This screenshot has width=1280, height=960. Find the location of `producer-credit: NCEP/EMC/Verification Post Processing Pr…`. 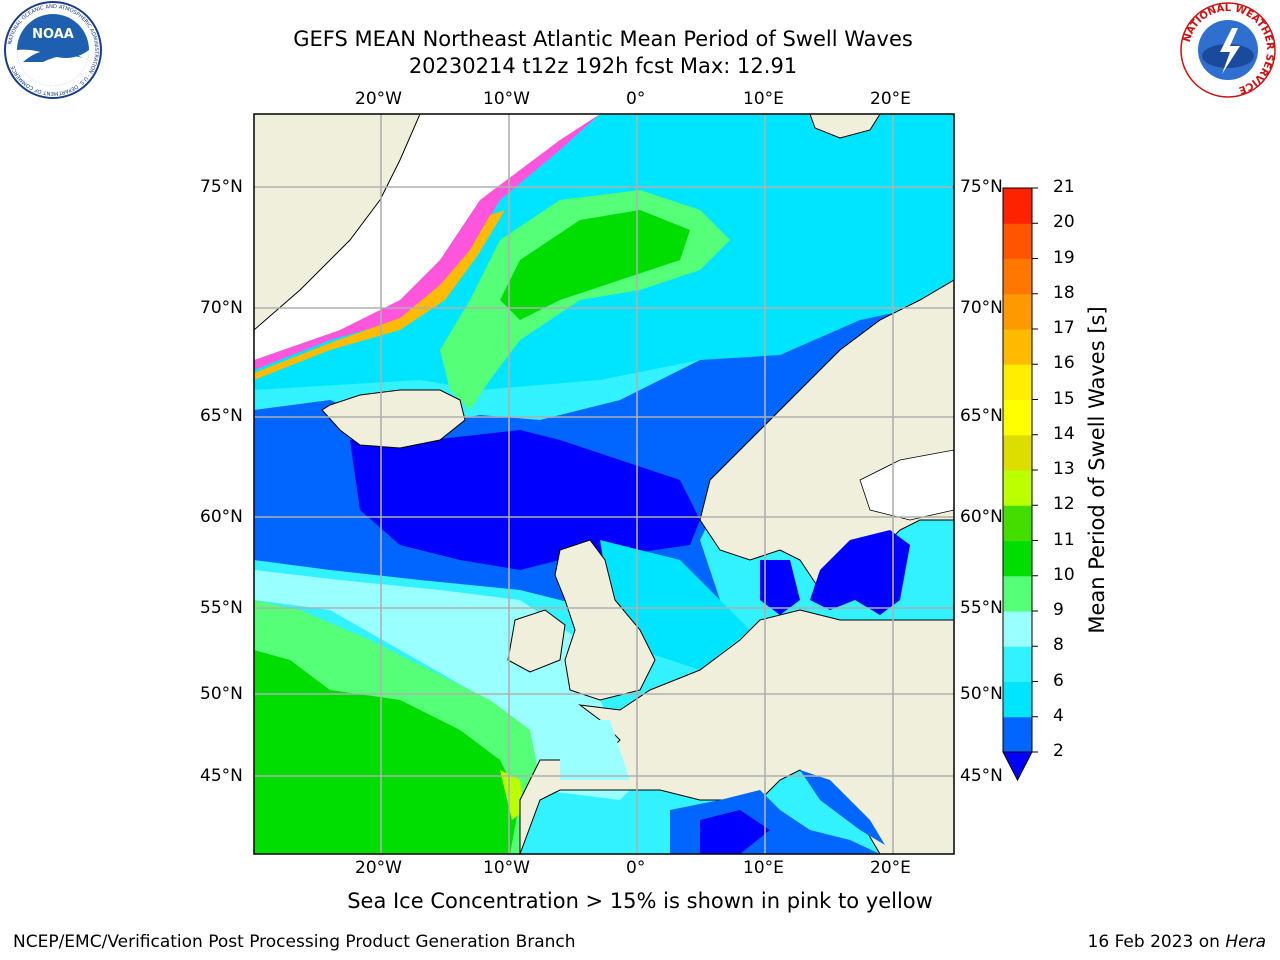

producer-credit: NCEP/EMC/Verification Post Processing Pr… is located at coordinates (294, 942).